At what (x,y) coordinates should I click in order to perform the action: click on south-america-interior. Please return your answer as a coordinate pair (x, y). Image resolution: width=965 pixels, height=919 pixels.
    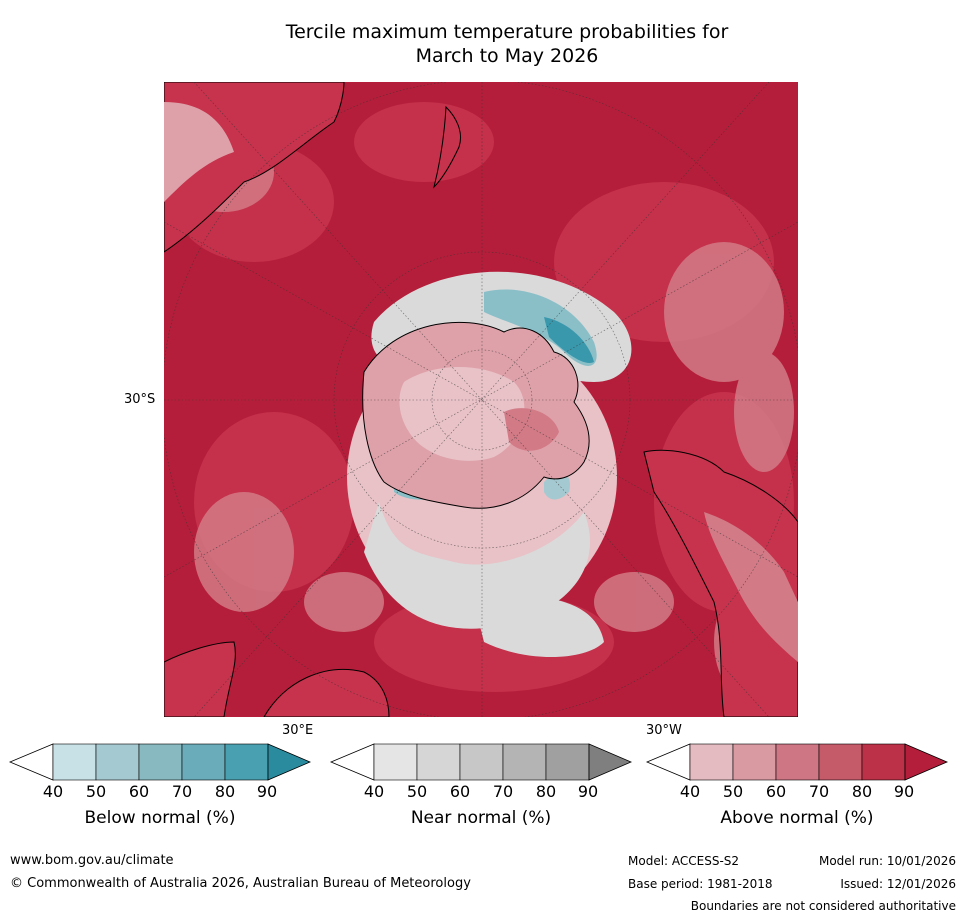
    Looking at the image, I should click on (751, 587).